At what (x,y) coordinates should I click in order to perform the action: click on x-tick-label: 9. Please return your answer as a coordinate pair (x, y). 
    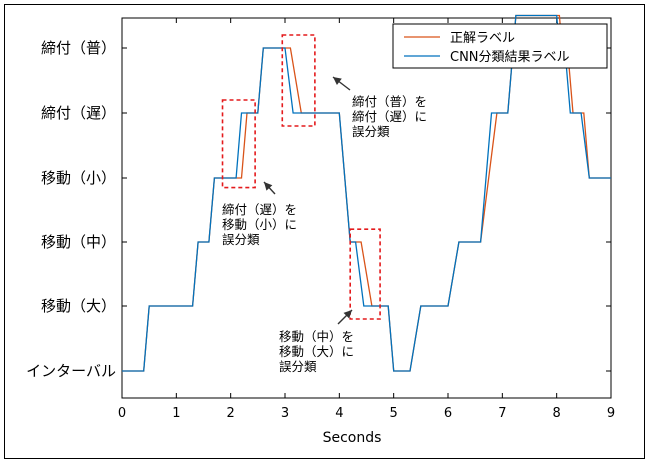
    Looking at the image, I should click on (611, 413).